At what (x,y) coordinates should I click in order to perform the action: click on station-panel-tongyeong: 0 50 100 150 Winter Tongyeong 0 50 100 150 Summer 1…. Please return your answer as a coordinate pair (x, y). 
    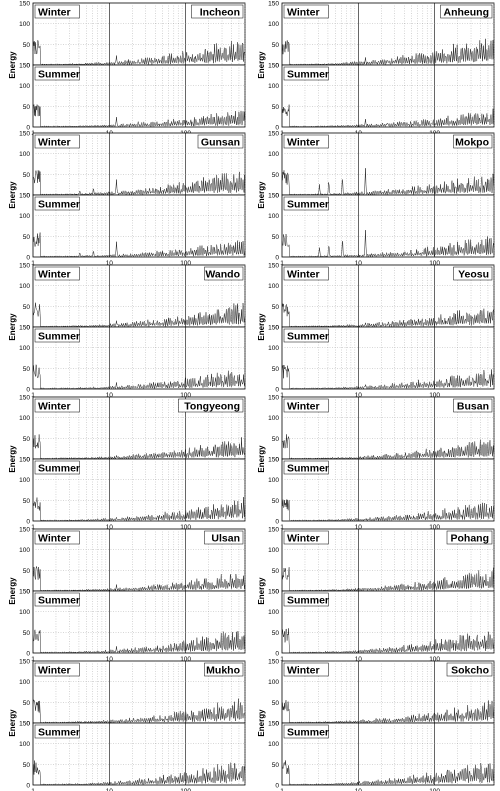
    Looking at the image, I should click on (127, 466).